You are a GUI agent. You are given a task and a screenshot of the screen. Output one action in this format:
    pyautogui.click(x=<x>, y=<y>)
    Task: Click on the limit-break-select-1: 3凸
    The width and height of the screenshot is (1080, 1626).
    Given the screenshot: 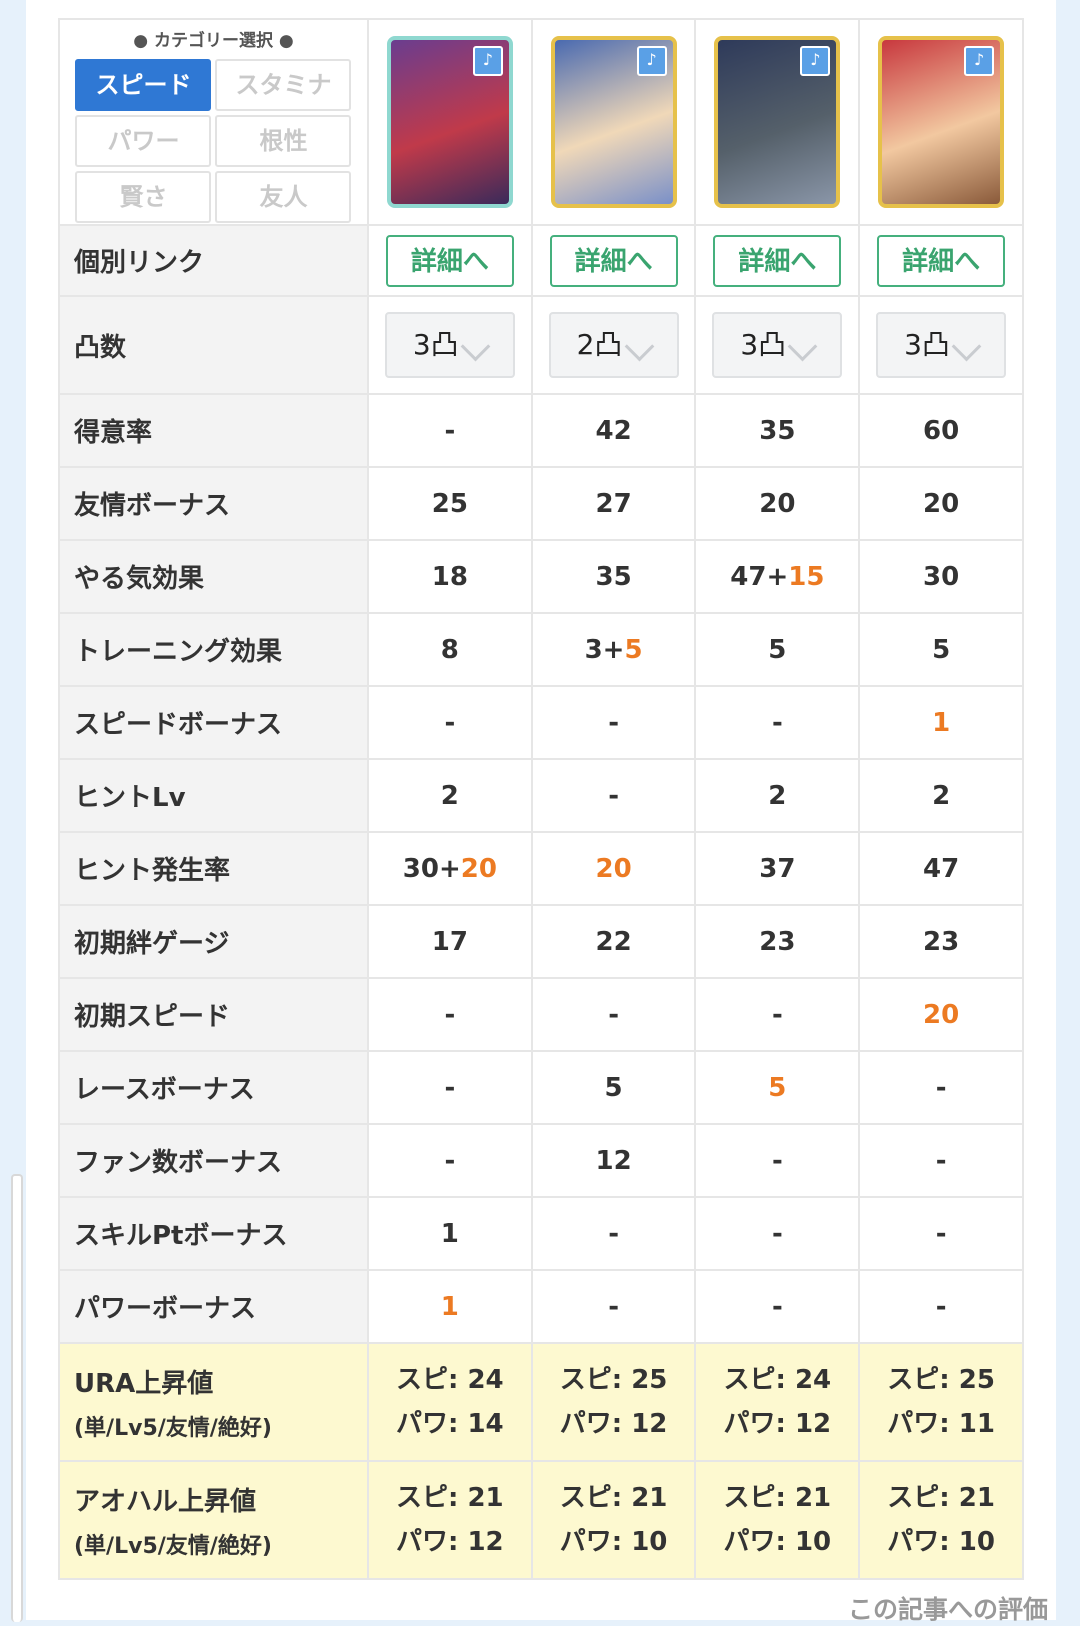 What is the action you would take?
    pyautogui.click(x=449, y=345)
    